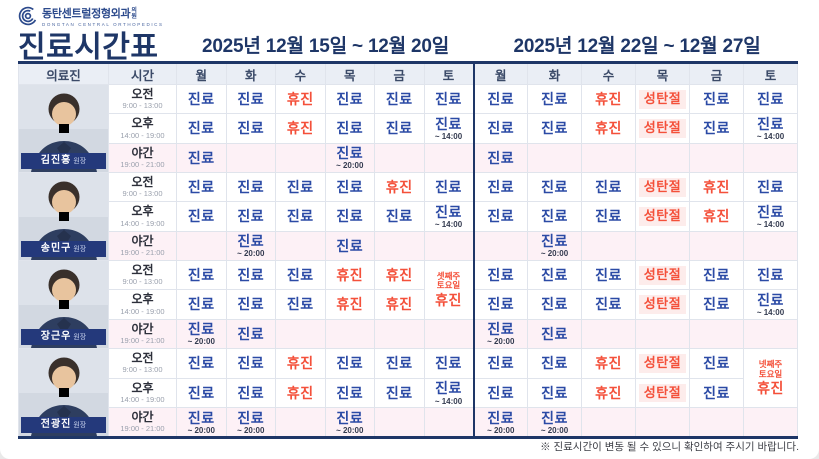  What do you see at coordinates (56, 160) in the screenshot?
I see `doctor-name: 김진홍` at bounding box center [56, 160].